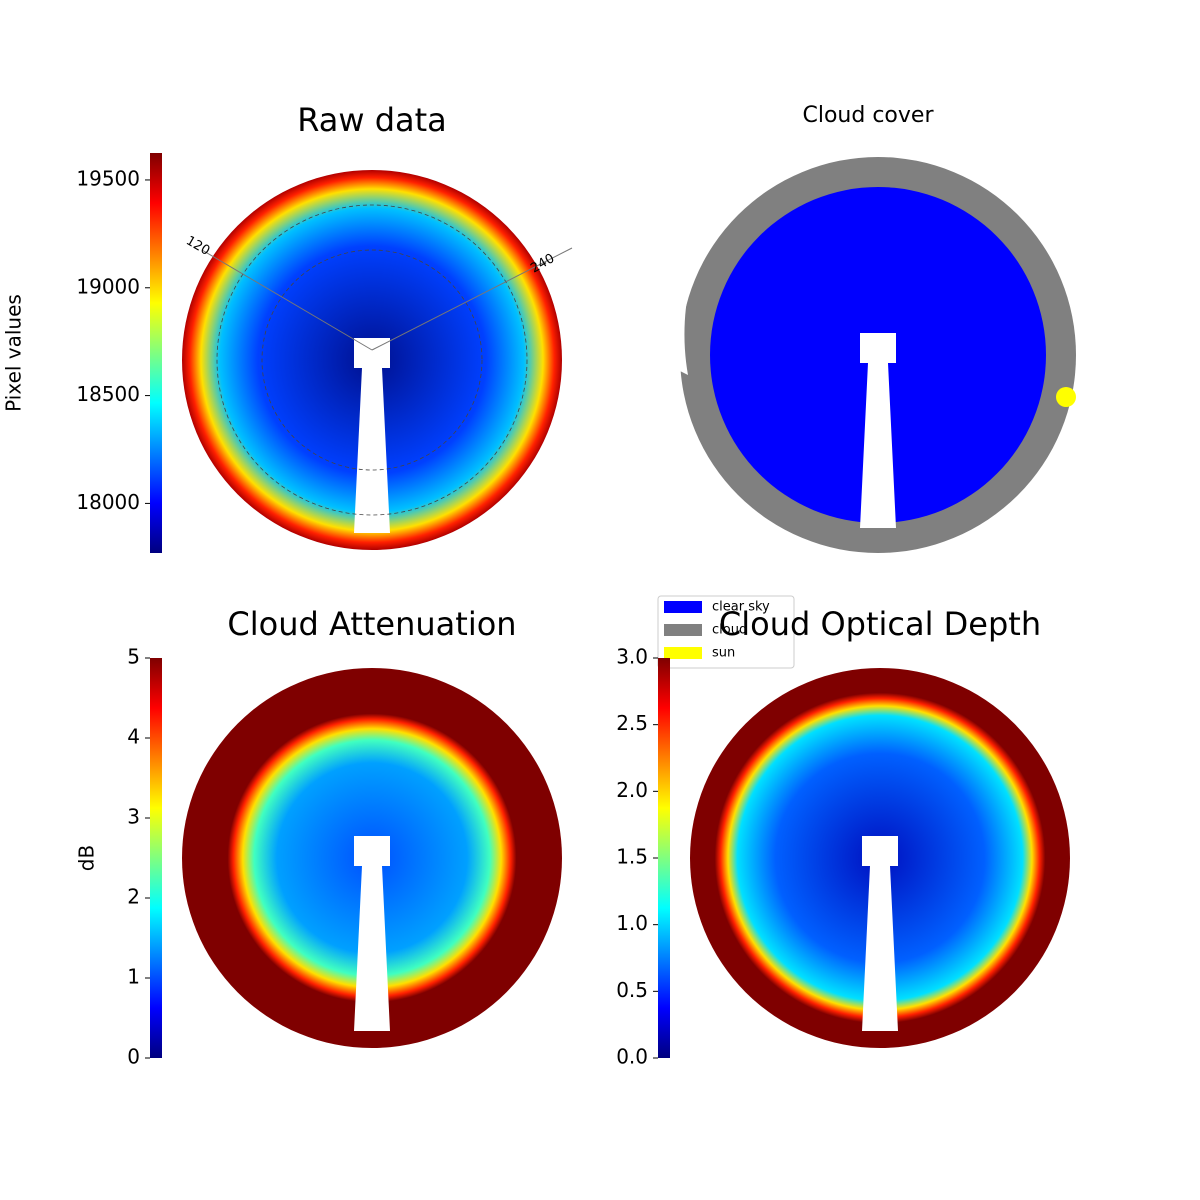 Image resolution: width=1200 pixels, height=1200 pixels. Describe the element at coordinates (632, 1057) in the screenshot. I see `colorbar-tick-label: 0.0` at that location.